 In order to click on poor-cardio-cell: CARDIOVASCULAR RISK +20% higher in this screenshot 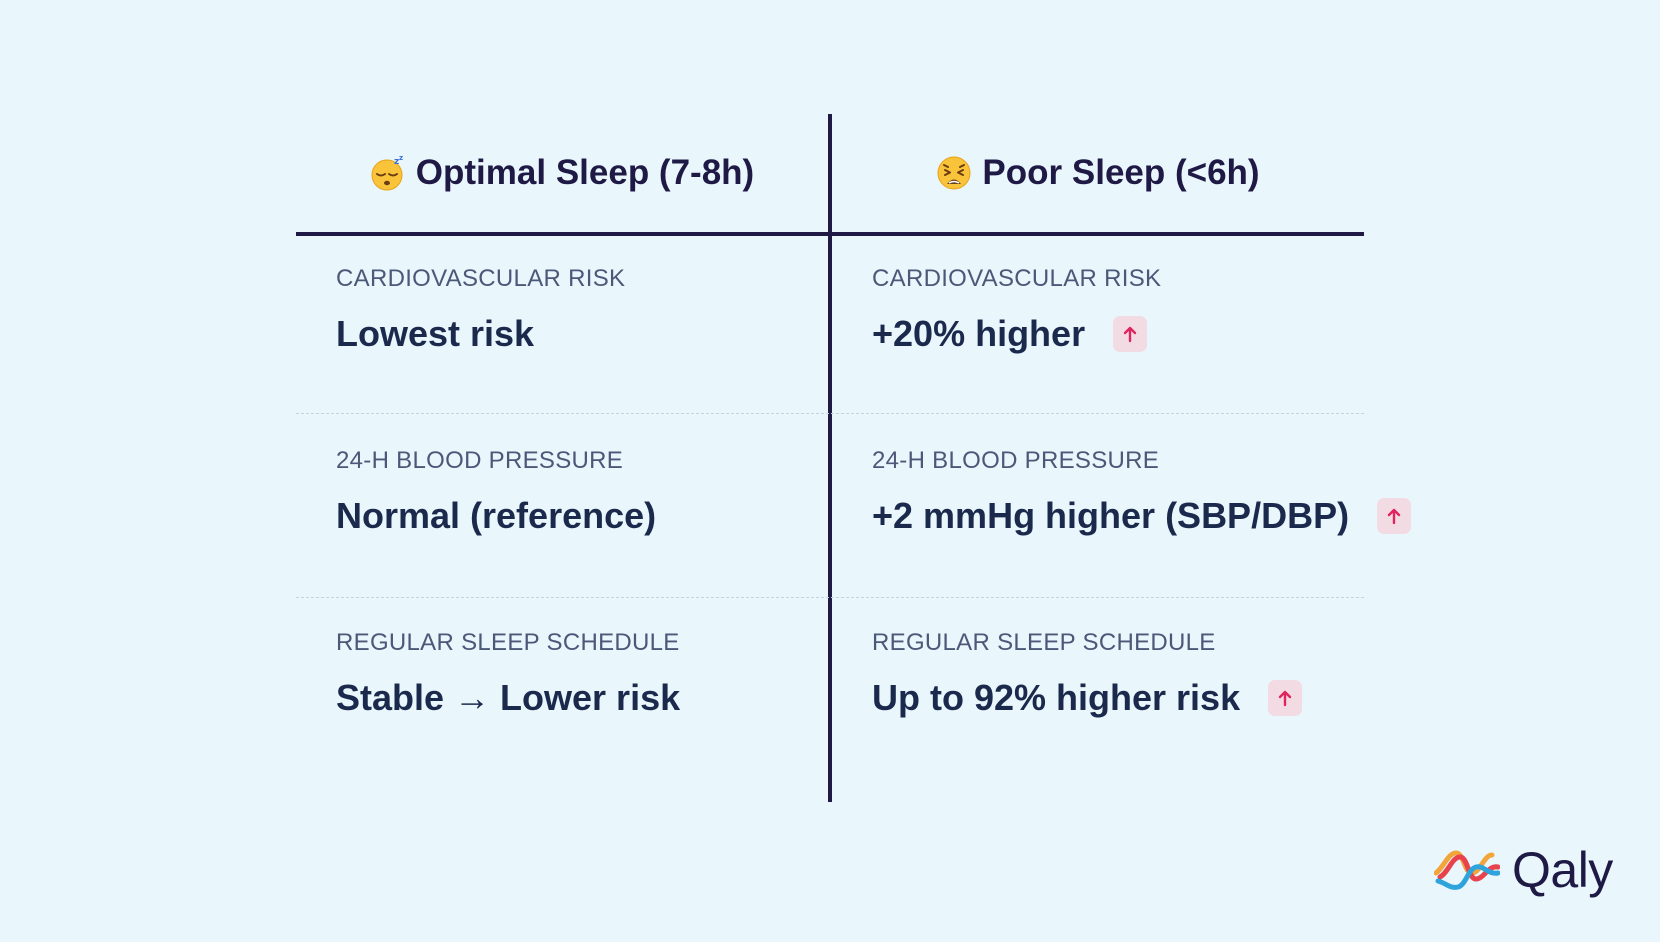, I will do `click(1118, 310)`.